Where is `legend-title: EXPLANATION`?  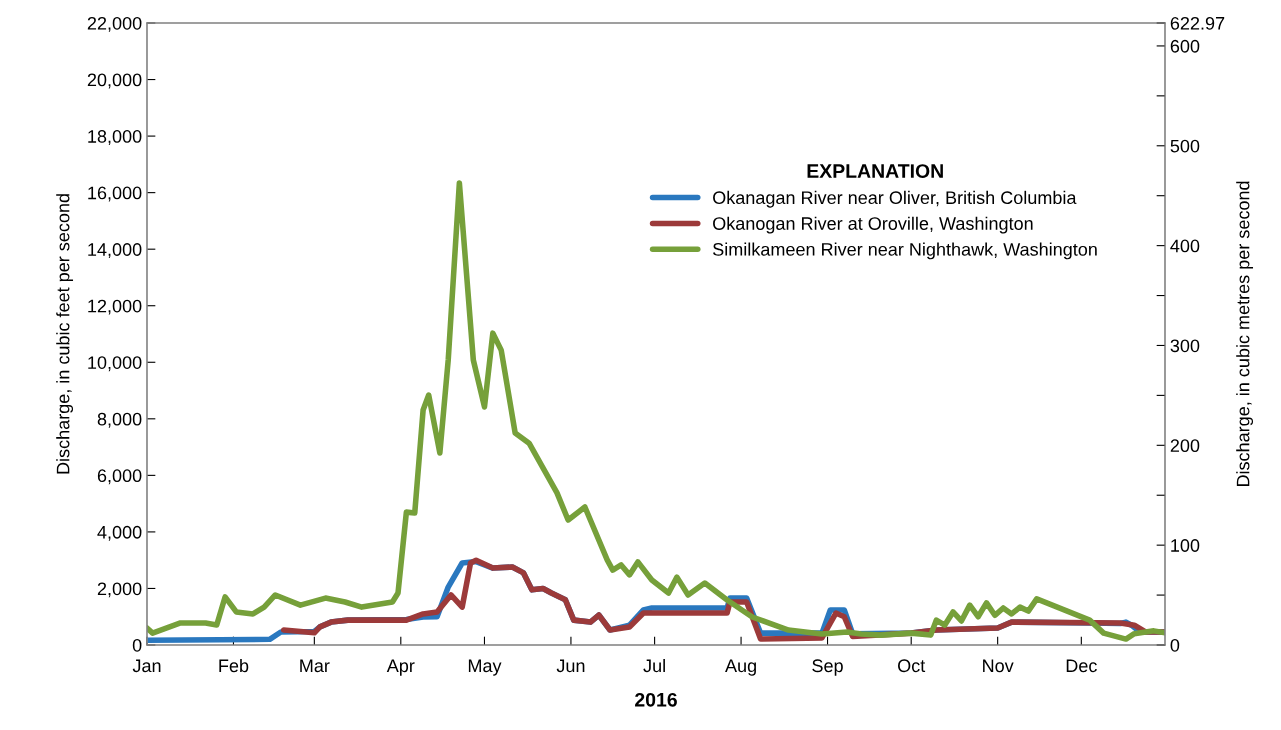 legend-title: EXPLANATION is located at coordinates (875, 171).